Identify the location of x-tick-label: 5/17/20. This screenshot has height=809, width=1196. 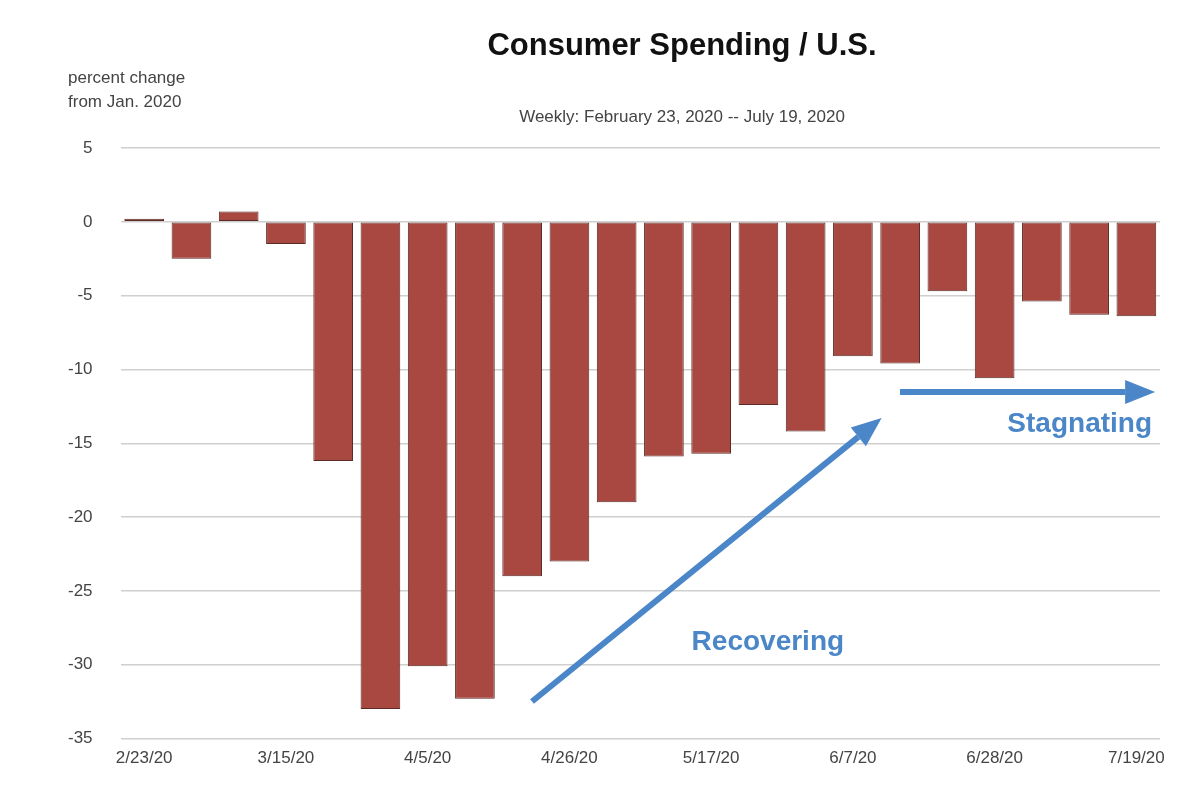
(711, 758).